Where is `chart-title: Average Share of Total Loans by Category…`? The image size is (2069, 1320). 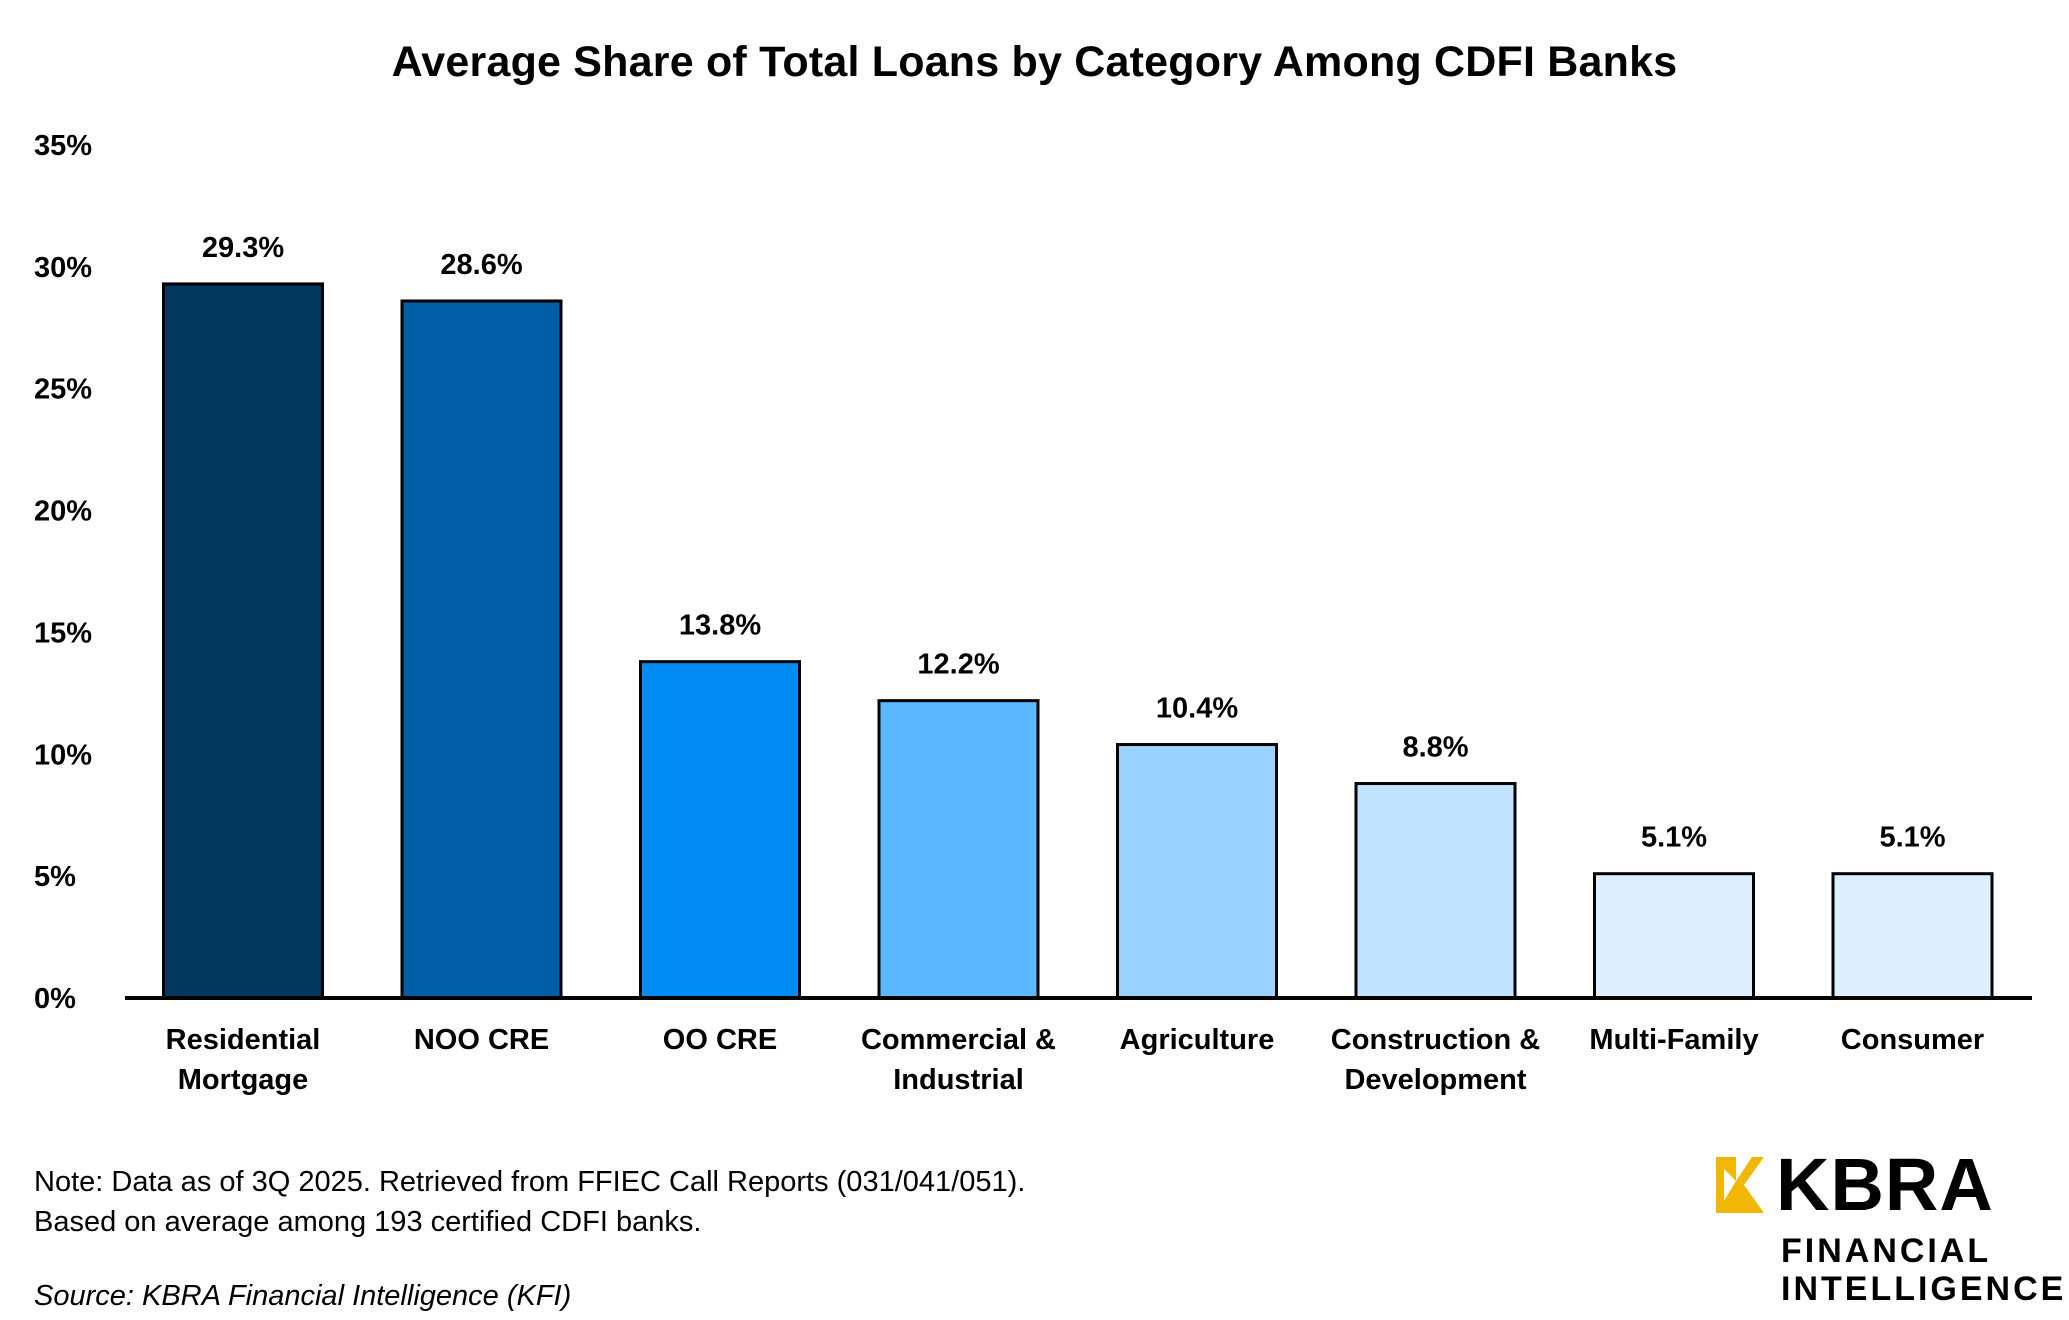
chart-title: Average Share of Total Loans by Category… is located at coordinates (1034, 62).